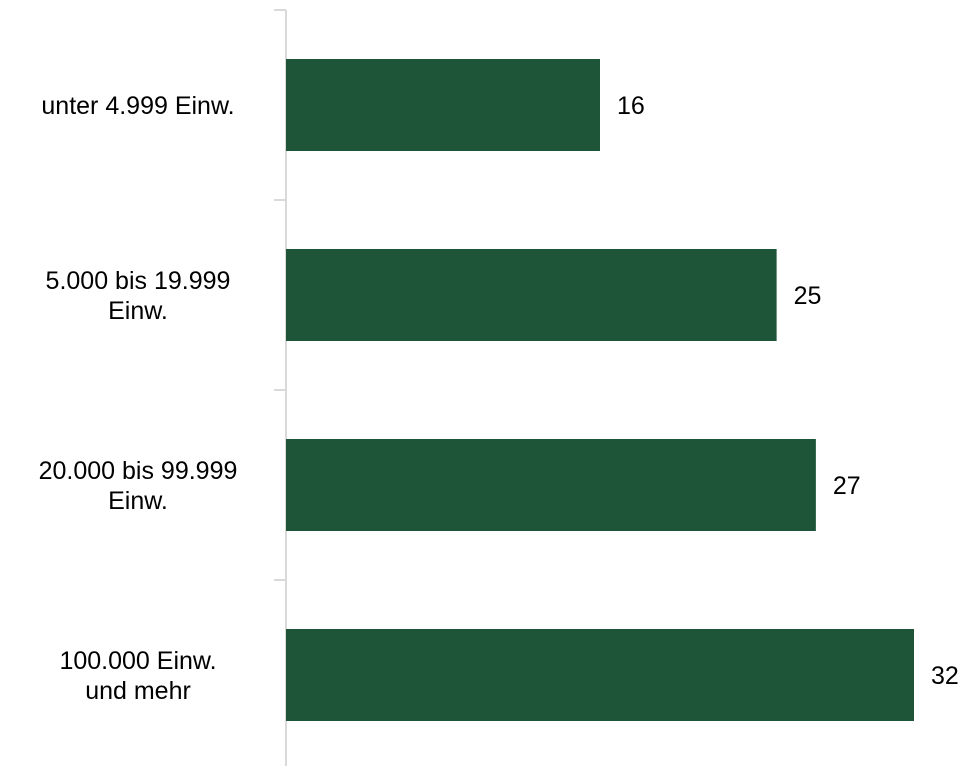 Image resolution: width=979 pixels, height=766 pixels. I want to click on data-label: 32, so click(945, 676).